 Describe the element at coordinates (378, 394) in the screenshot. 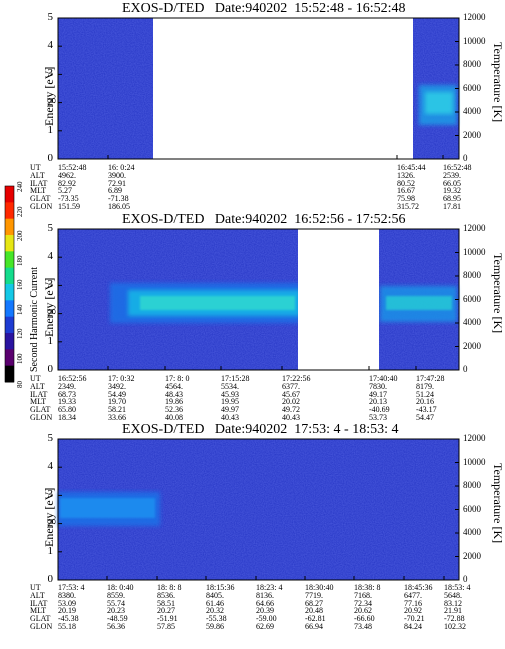

I see `table-cell: 49.17` at that location.